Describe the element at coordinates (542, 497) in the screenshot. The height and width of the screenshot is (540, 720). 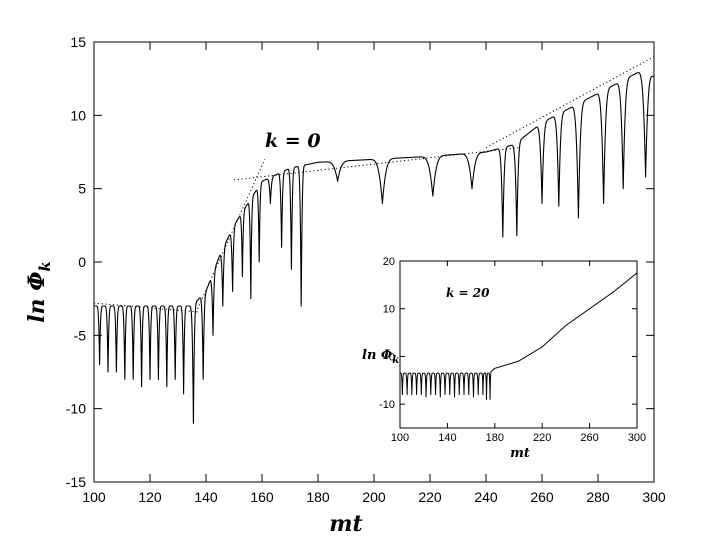
I see `main-x-tick-label: 260` at that location.